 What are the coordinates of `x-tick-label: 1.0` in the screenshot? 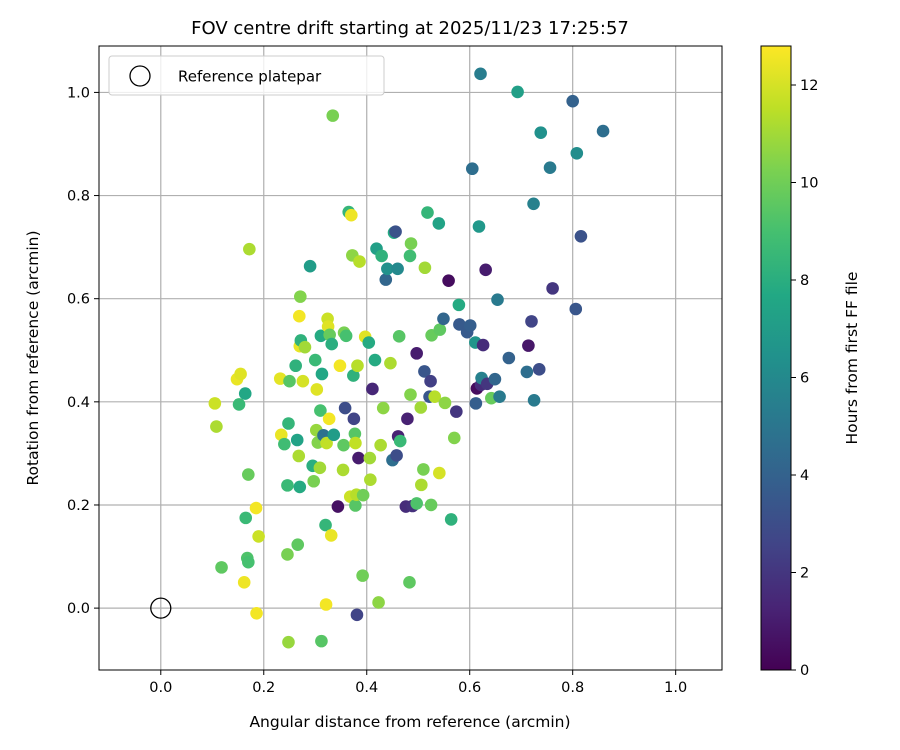 It's located at (675, 688).